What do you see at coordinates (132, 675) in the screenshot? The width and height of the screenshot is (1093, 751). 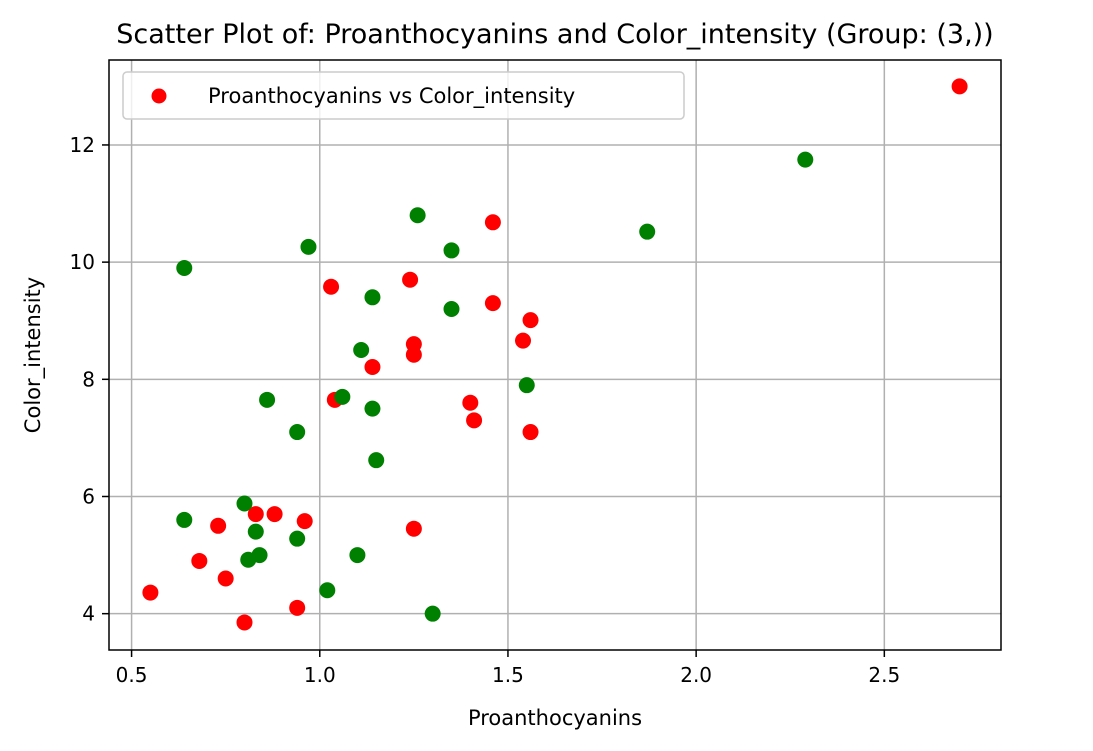 I see `x-tick-label: 0.5` at bounding box center [132, 675].